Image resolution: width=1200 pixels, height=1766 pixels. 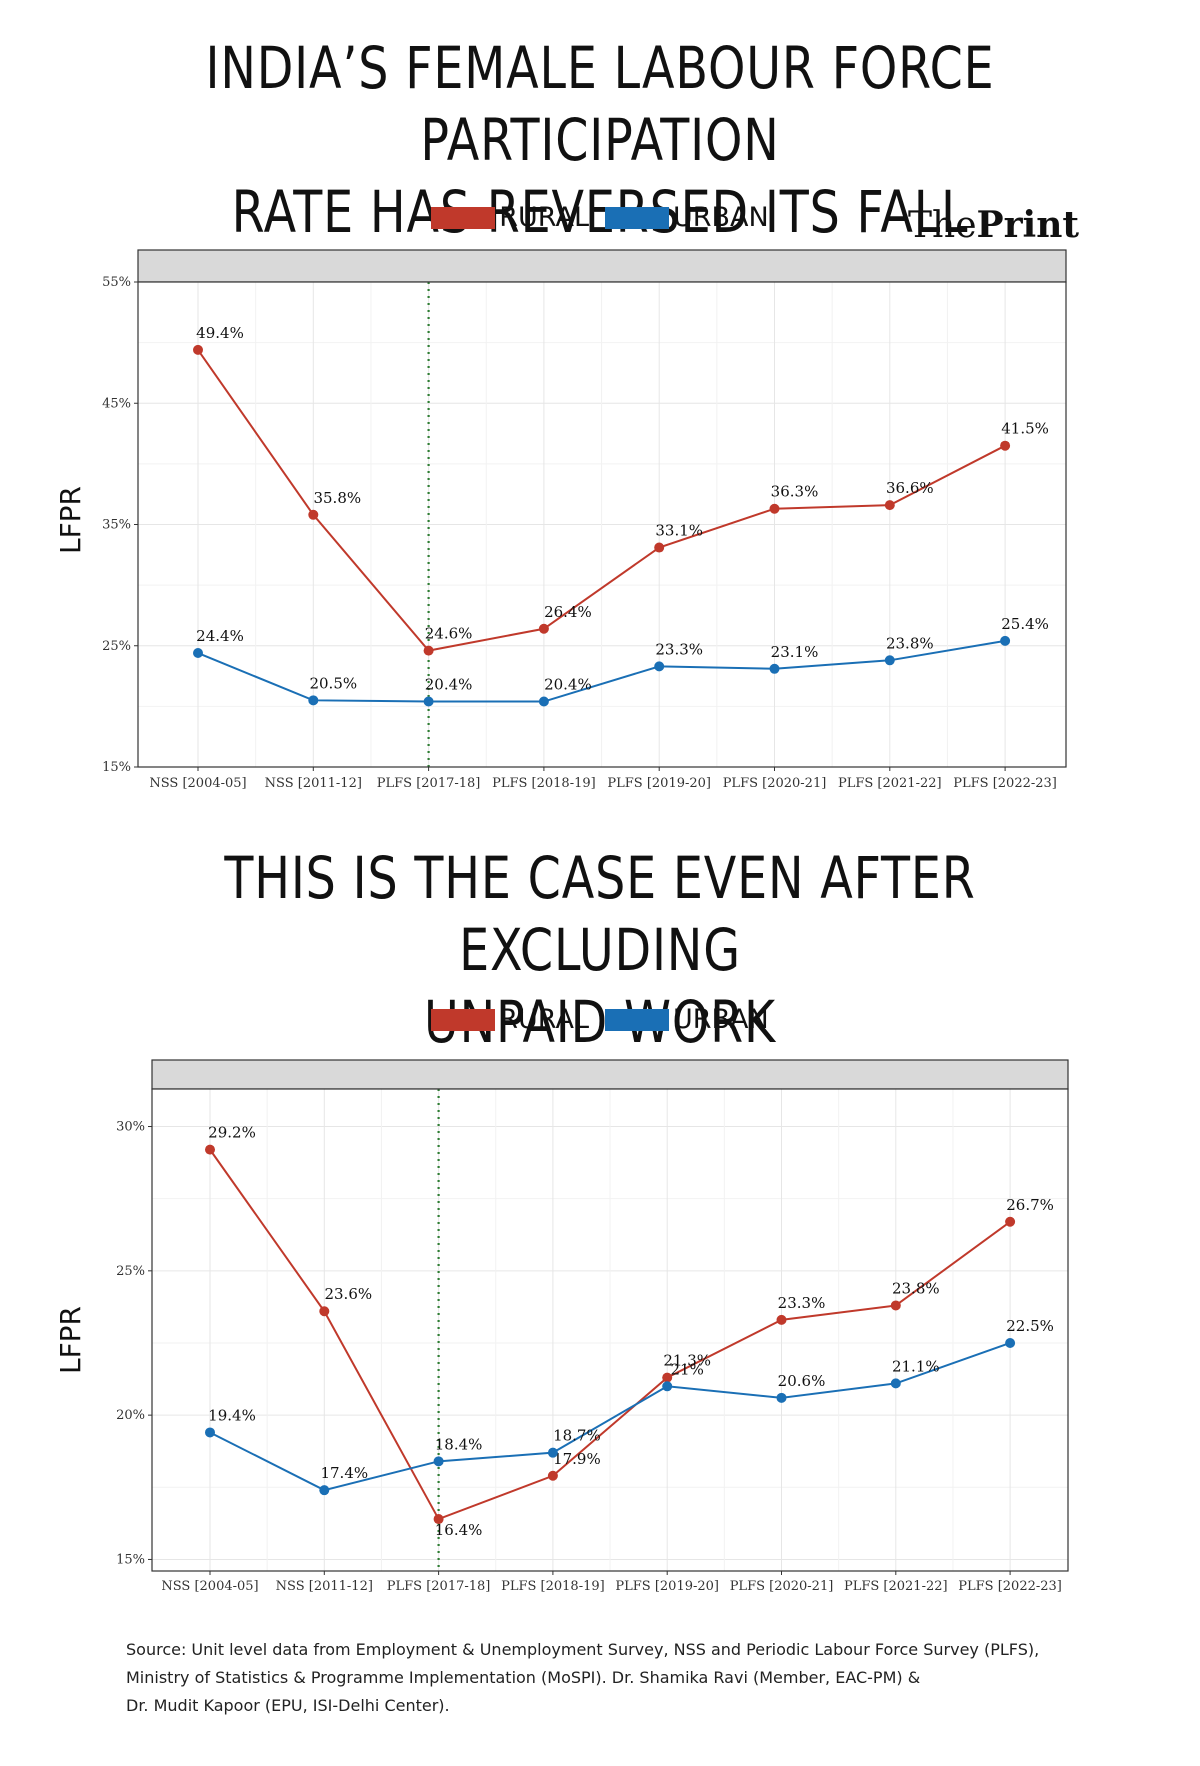 What do you see at coordinates (116, 767) in the screenshot?
I see `chart-1-ytick-label: 15%` at bounding box center [116, 767].